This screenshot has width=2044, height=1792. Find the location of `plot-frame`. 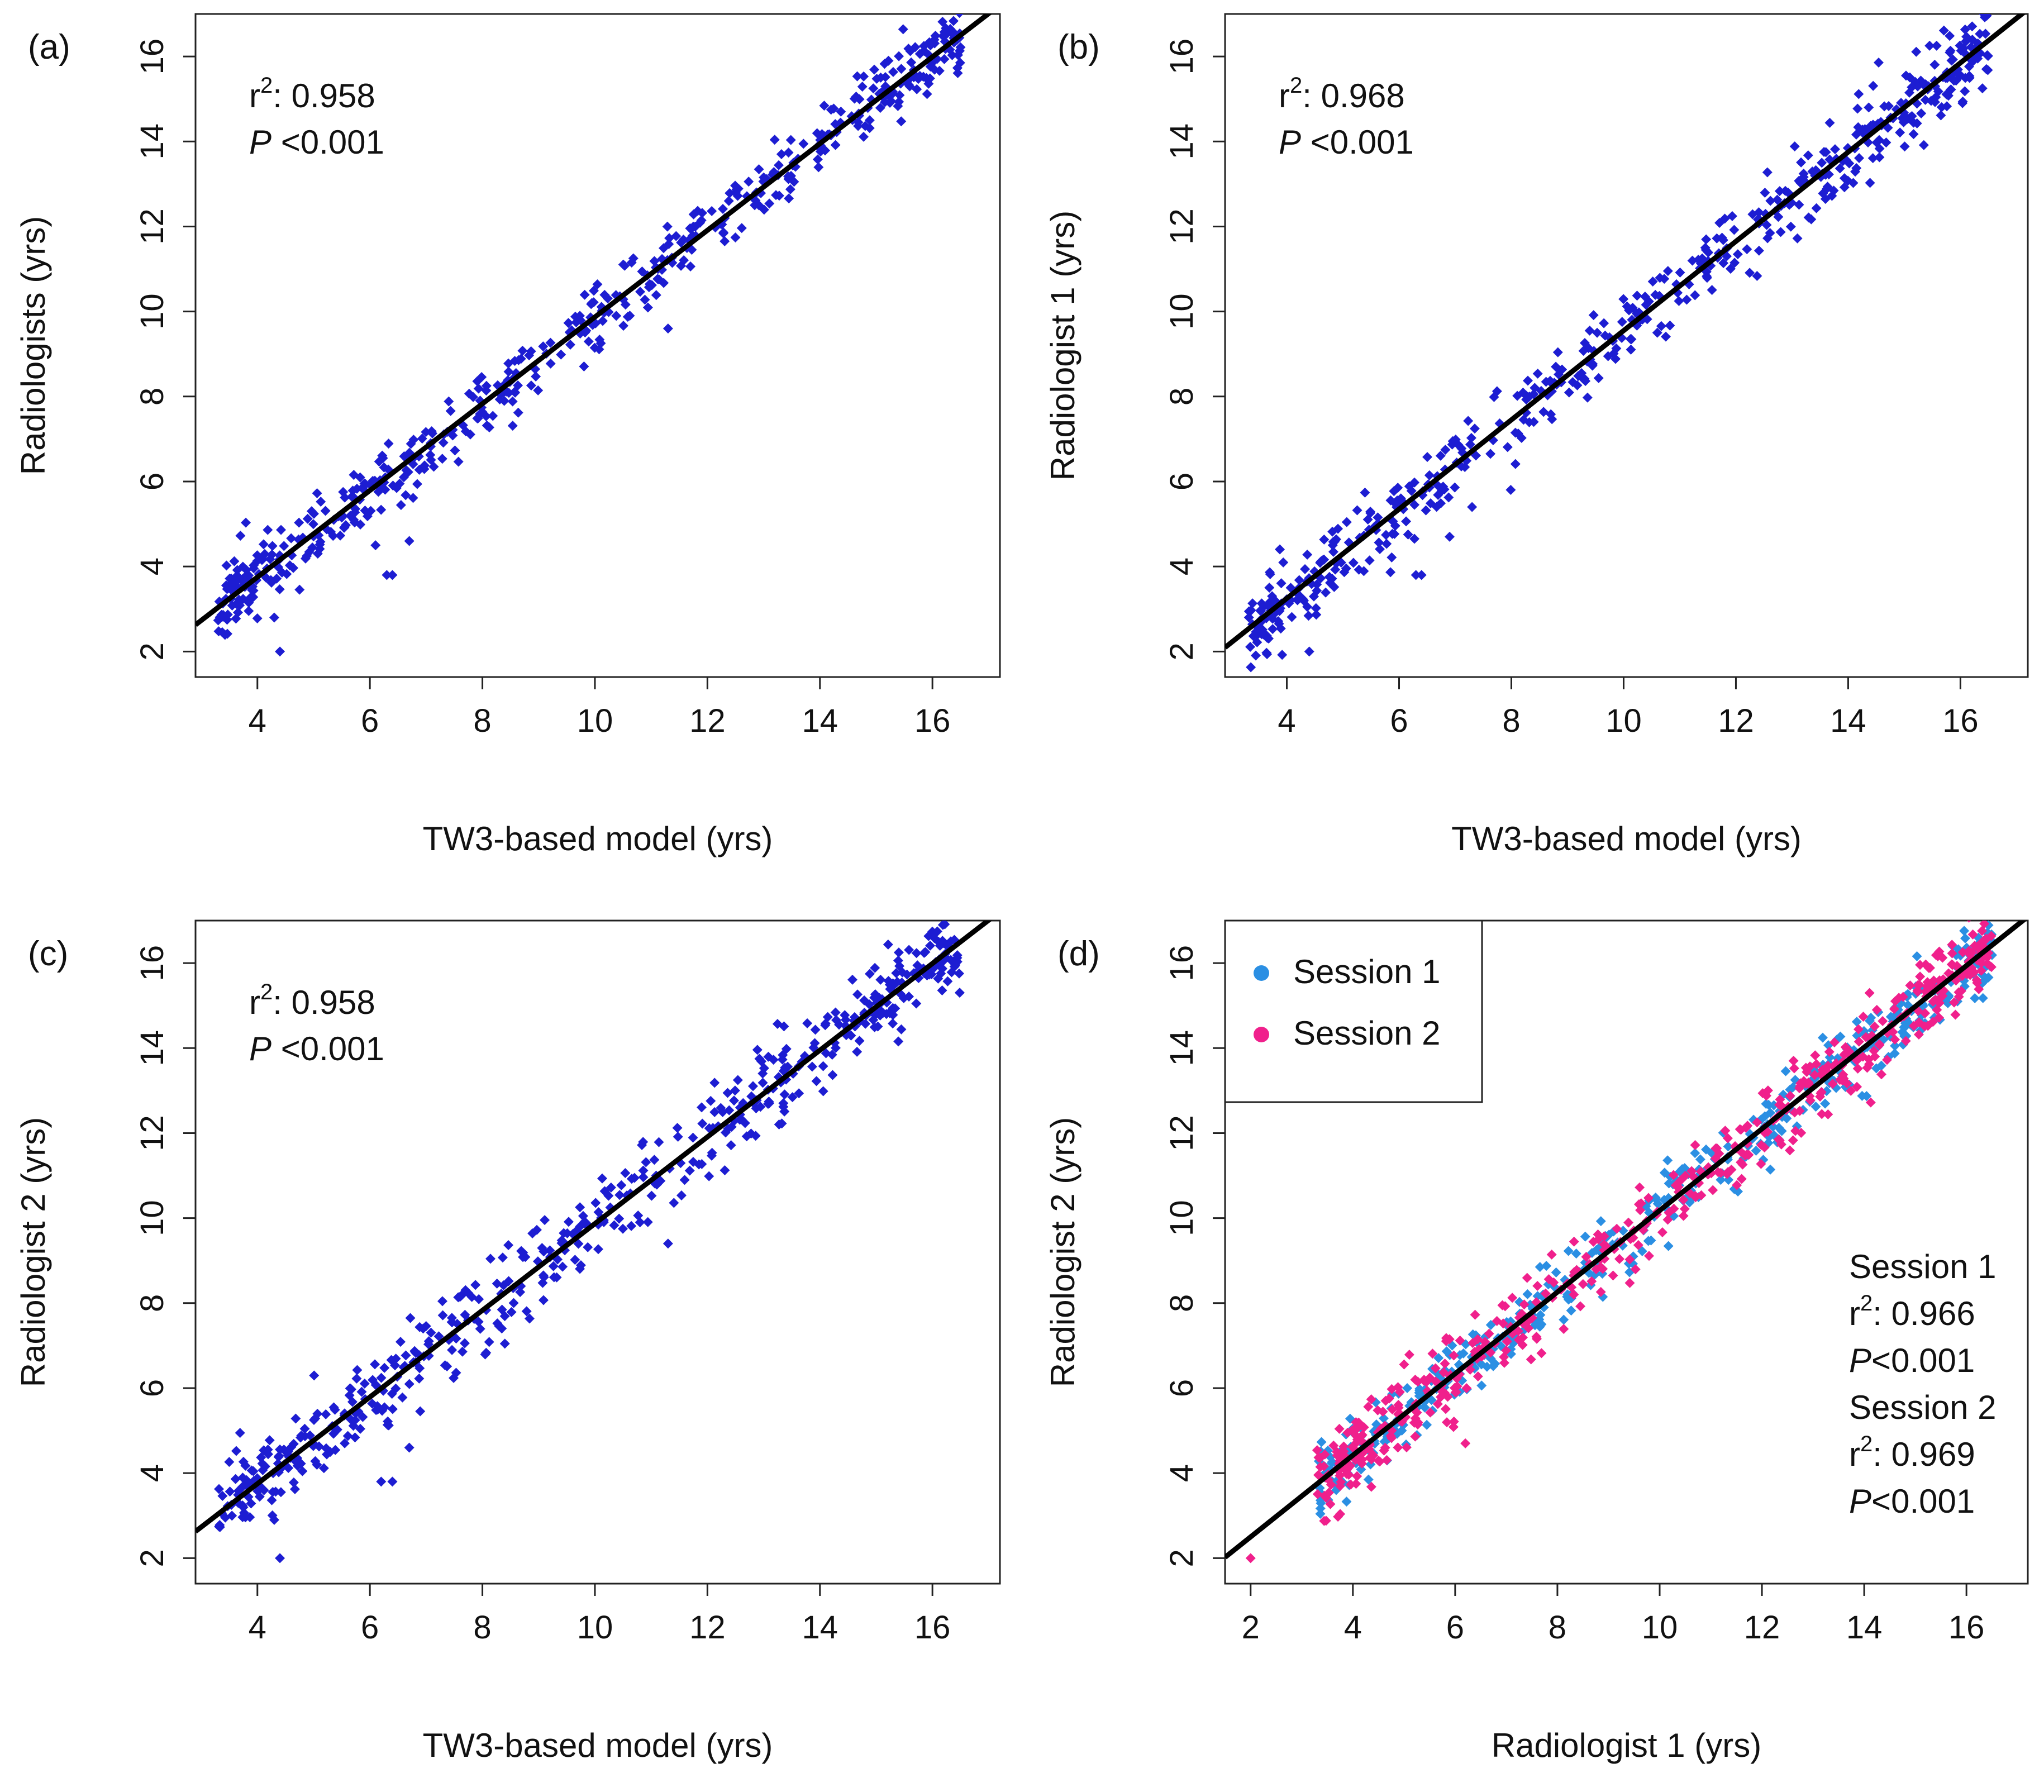

plot-frame is located at coordinates (1626, 345).